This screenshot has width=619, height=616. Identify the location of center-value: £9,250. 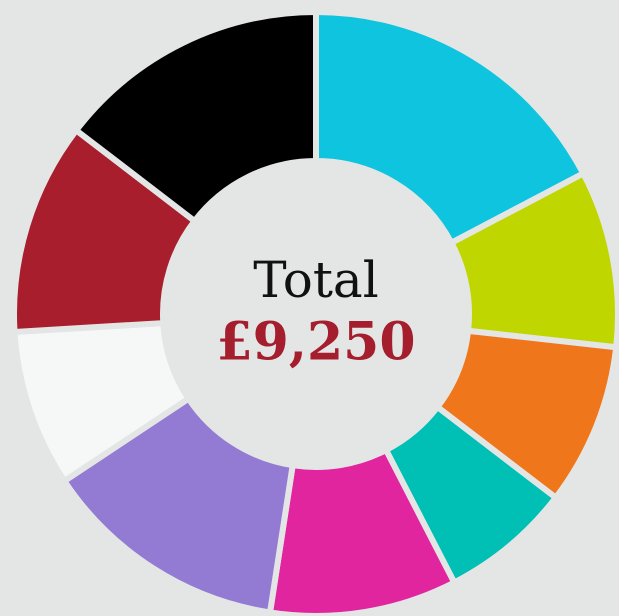
(315, 342).